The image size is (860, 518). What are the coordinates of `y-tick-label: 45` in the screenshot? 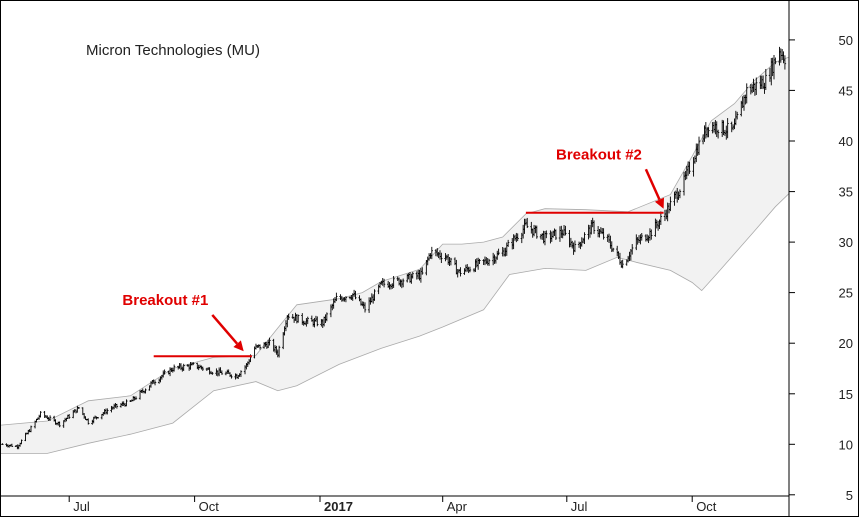 It's located at (846, 90).